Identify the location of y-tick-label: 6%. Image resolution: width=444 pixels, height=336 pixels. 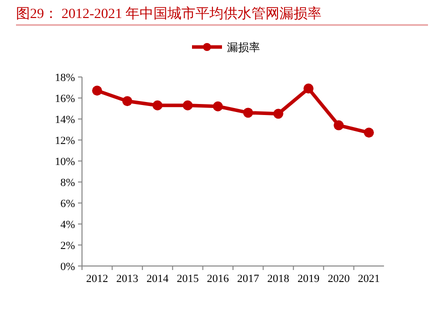
(67, 204).